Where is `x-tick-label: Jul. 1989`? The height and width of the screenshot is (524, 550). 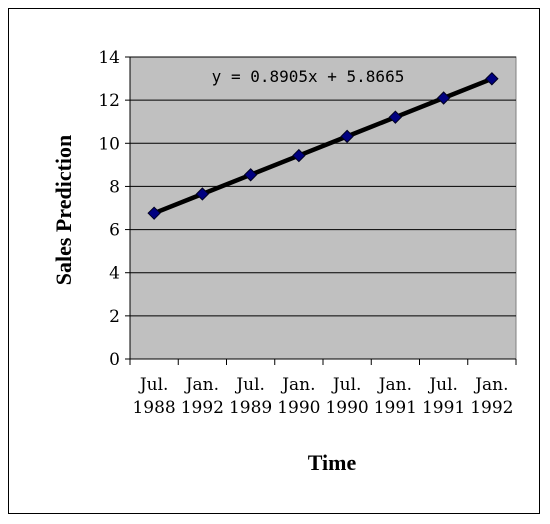 x-tick-label: Jul. 1989 is located at coordinates (250, 396).